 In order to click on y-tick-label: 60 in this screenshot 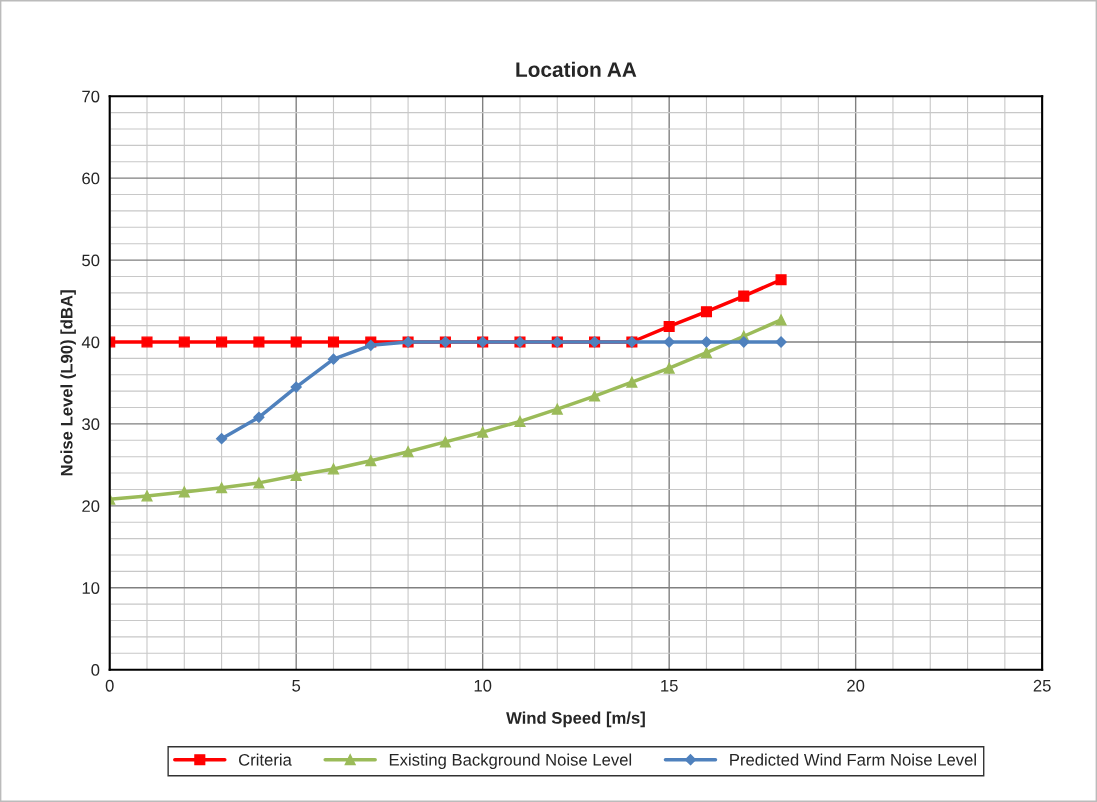, I will do `click(91, 178)`.